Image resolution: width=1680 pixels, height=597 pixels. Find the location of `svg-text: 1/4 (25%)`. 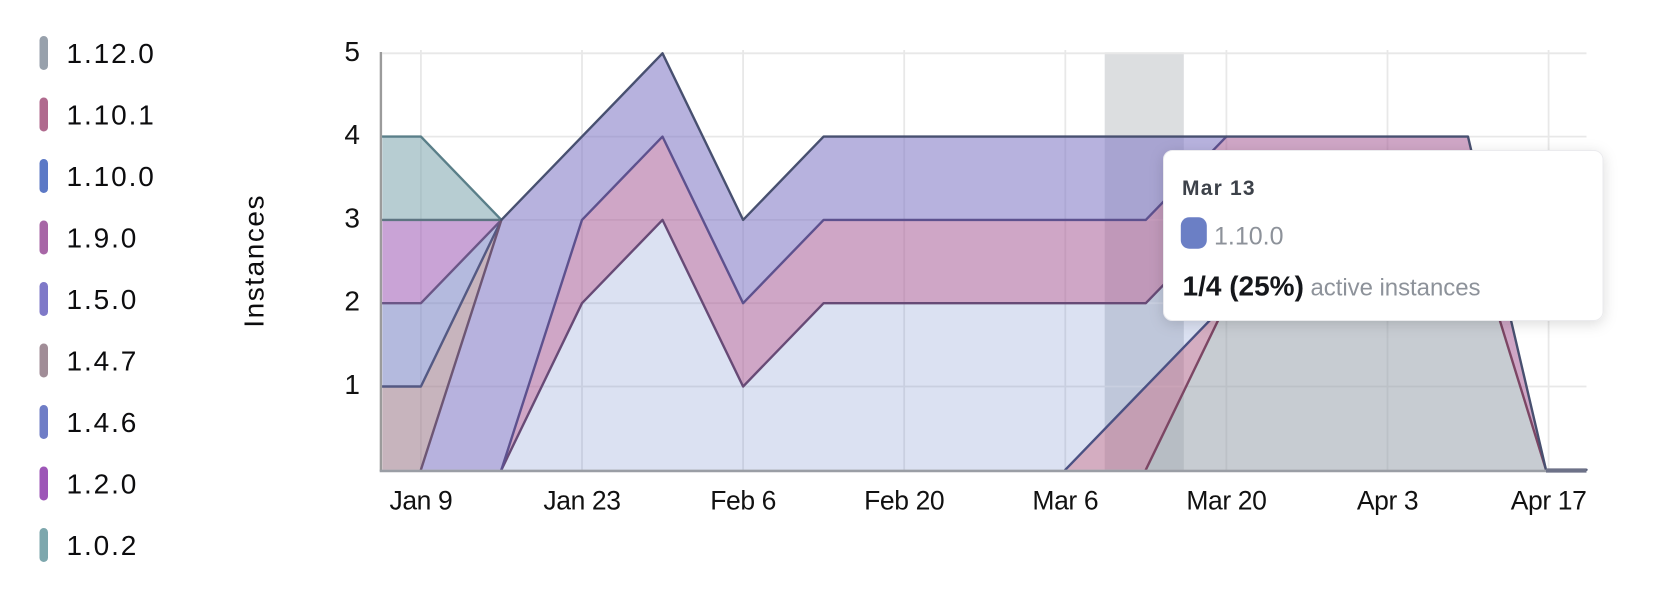

svg-text: 1/4 (25%) is located at coordinates (1243, 286).